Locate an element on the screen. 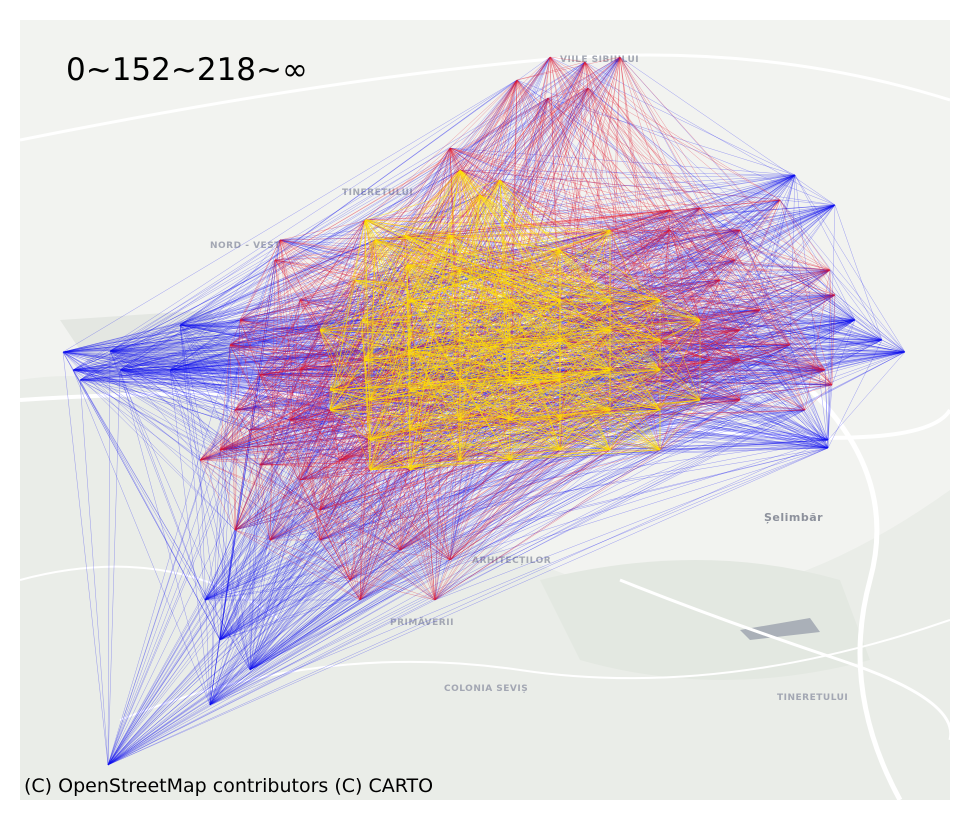 Image resolution: width=969 pixels, height=820 pixels. place-label-nord-vest: NORD - VEST is located at coordinates (245, 246).